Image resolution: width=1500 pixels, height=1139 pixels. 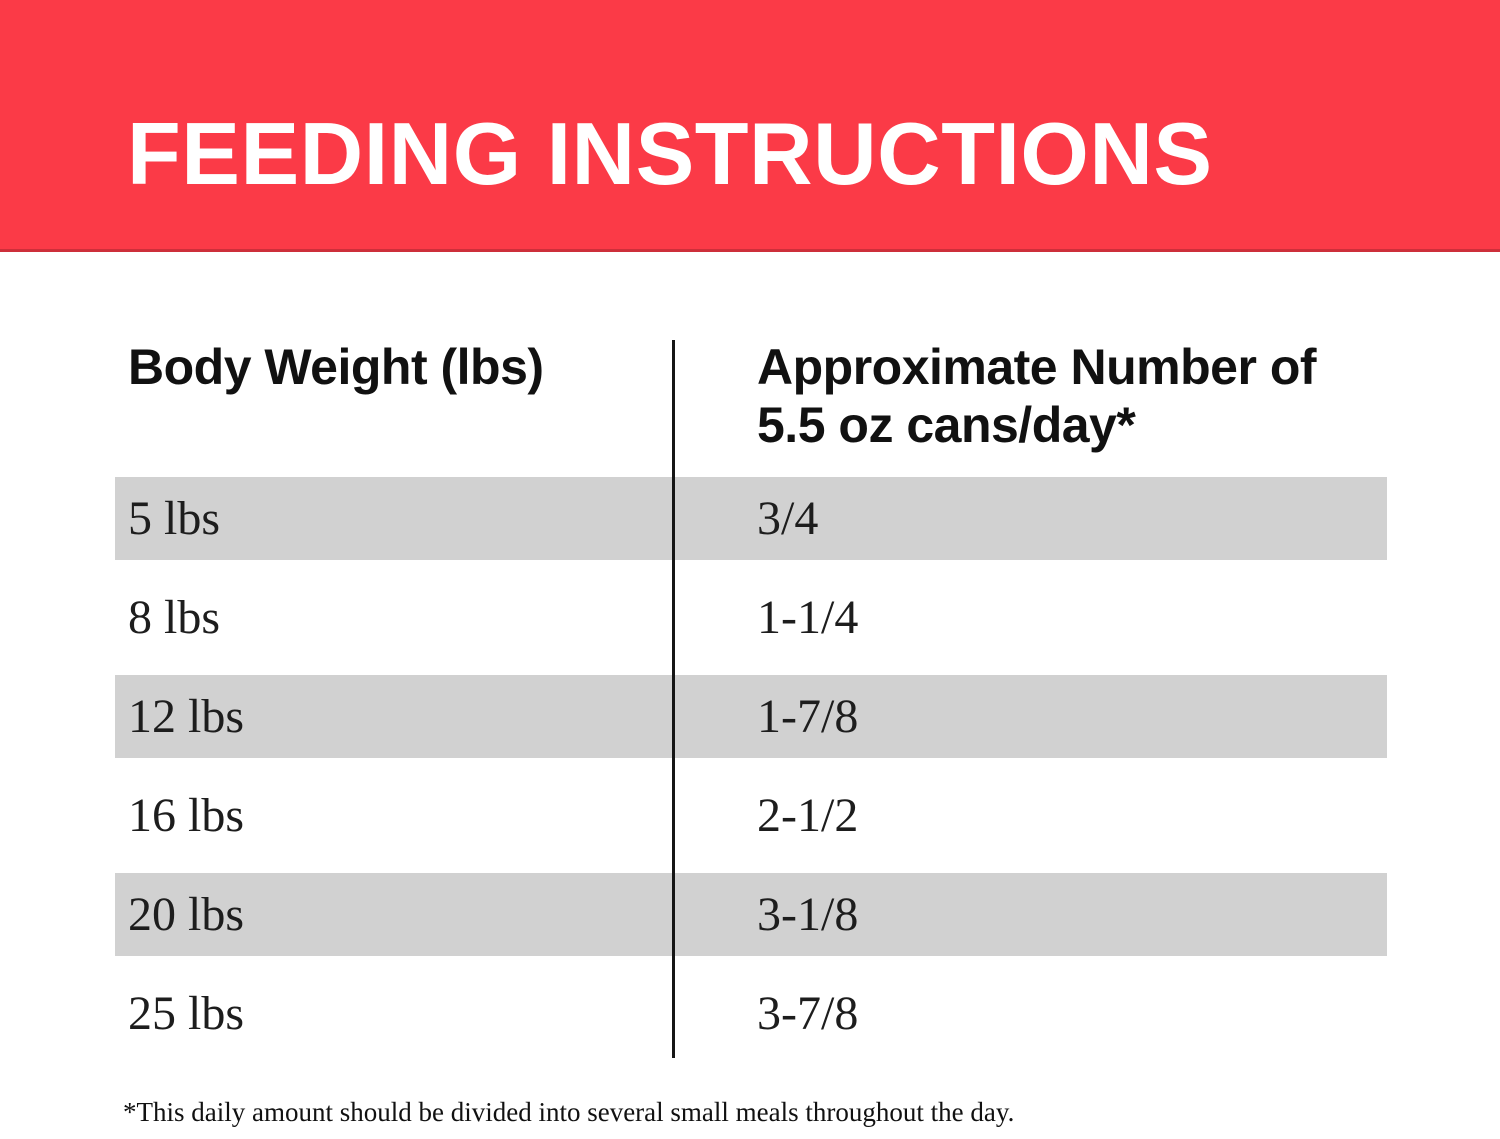 I want to click on cell-body-weight: 8 lbs, so click(x=174, y=617).